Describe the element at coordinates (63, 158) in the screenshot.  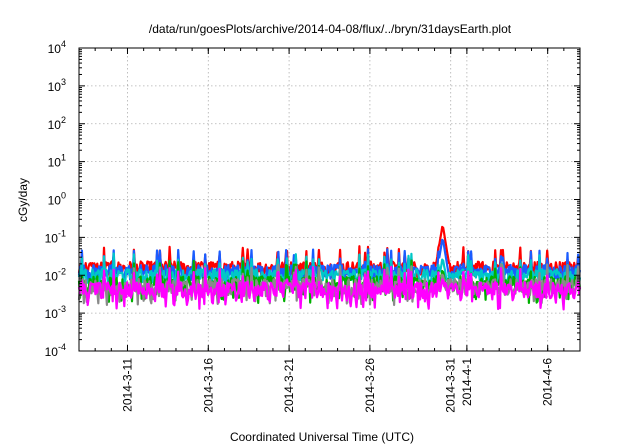
I see `y-tick-exponent: 1` at that location.